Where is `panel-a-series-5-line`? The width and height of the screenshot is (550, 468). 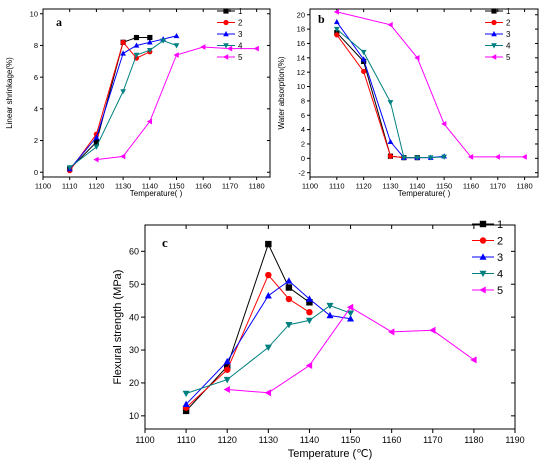
panel-a-series-5-line is located at coordinates (176, 103).